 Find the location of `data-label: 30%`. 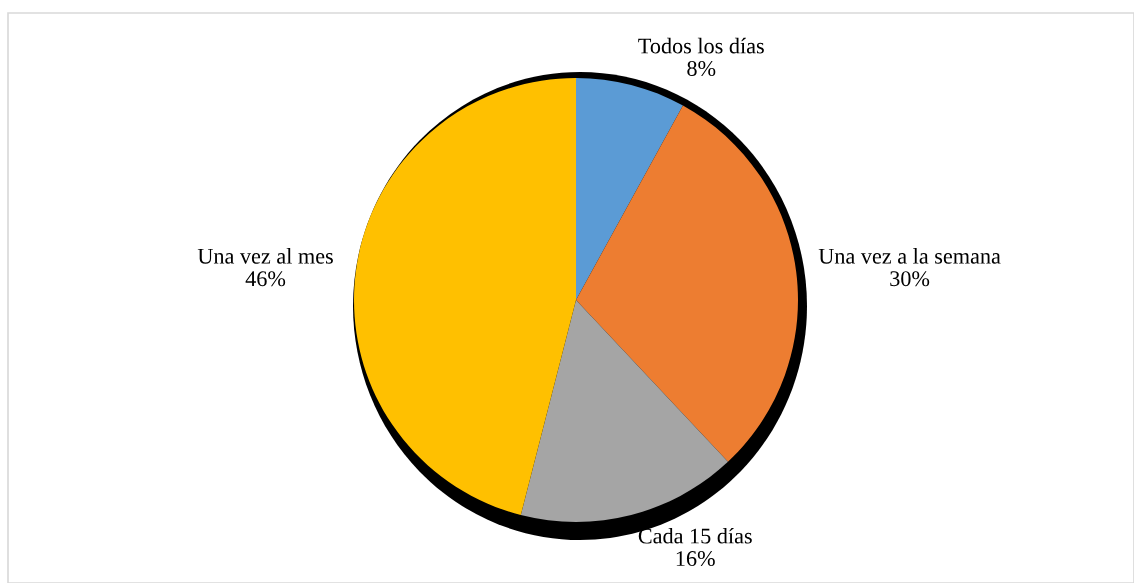

data-label: 30% is located at coordinates (910, 279).